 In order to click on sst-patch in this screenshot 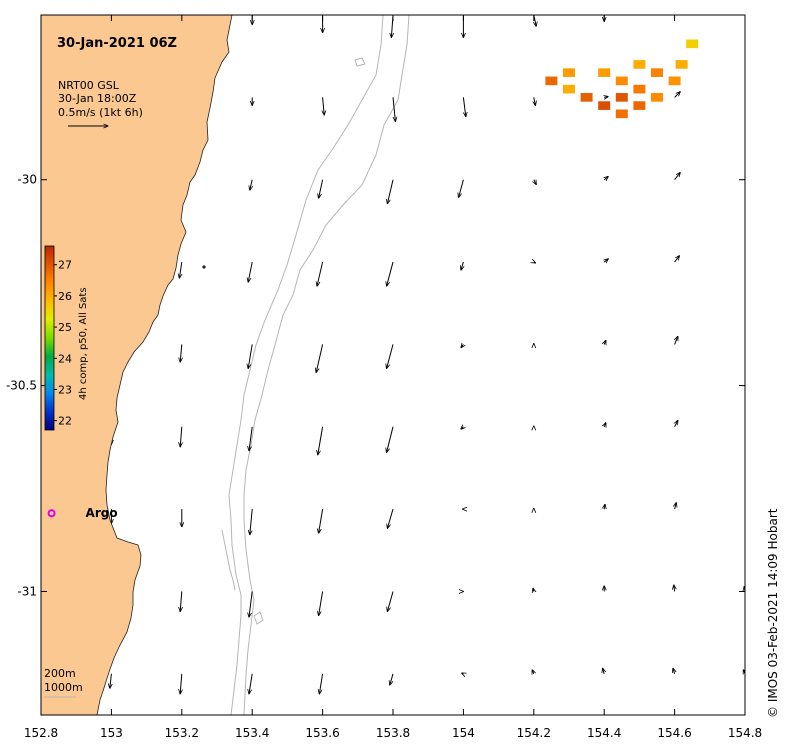, I will do `click(622, 79)`.